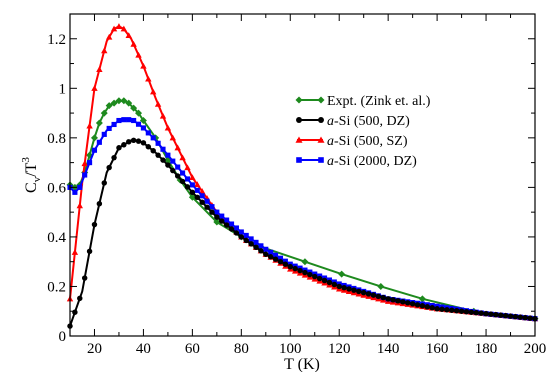 The image size is (550, 372). I want to click on y-axis-label-sup: 3, so click(26, 160).